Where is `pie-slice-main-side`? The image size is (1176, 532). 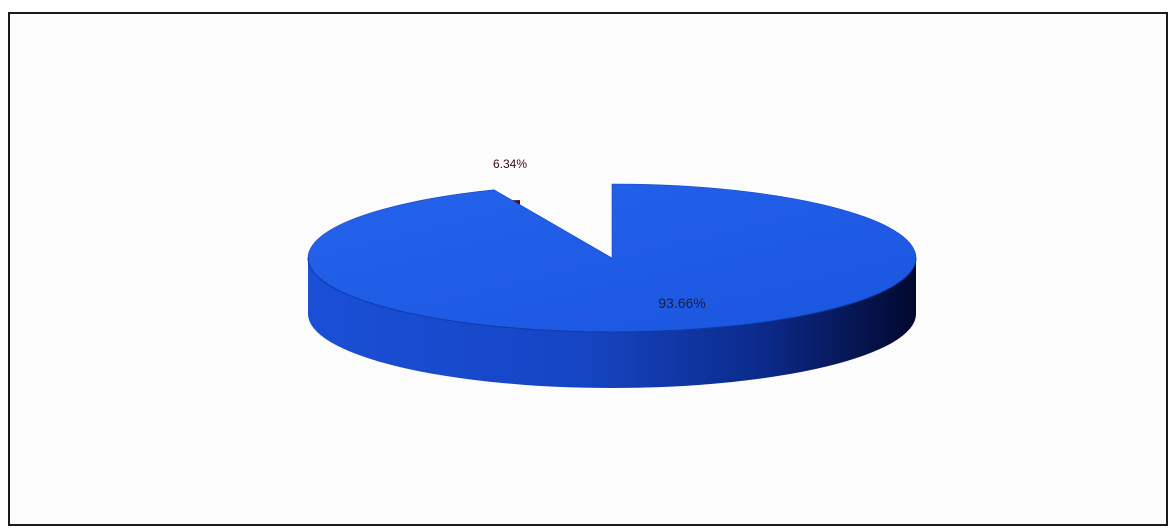
pie-slice-main-side is located at coordinates (612, 323).